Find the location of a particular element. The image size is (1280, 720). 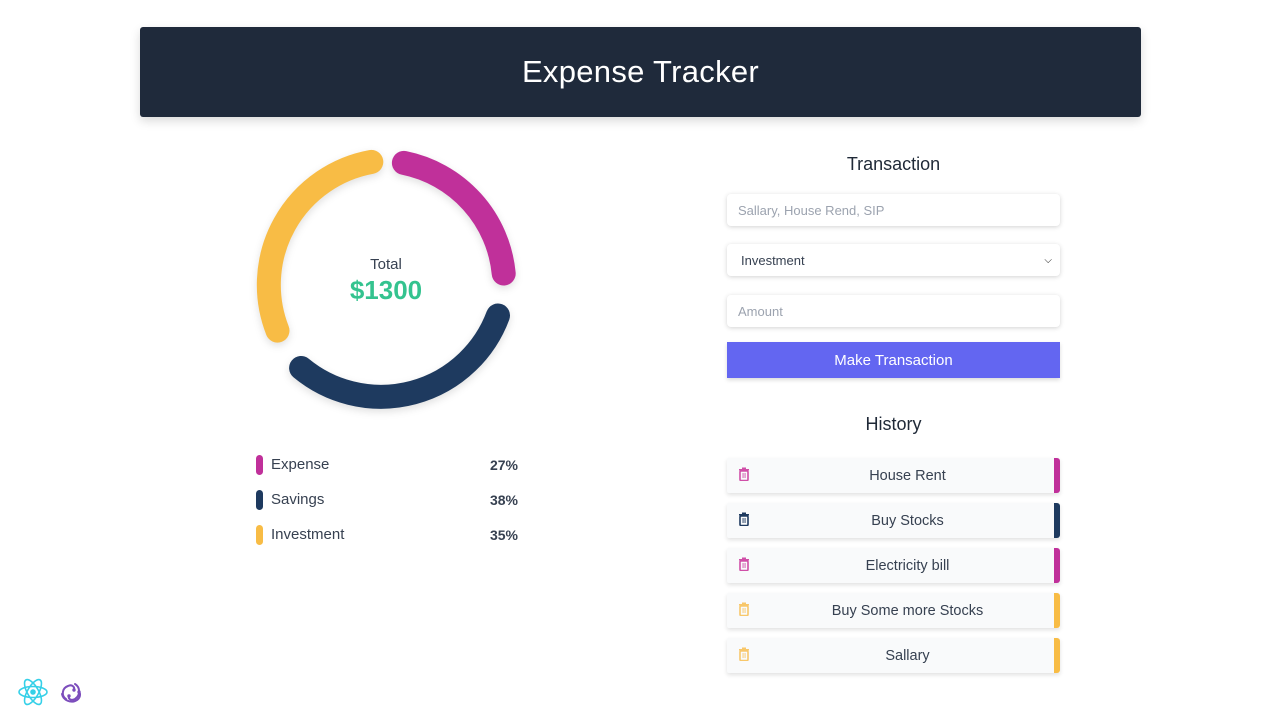

transaction-title: Transaction is located at coordinates (893, 164).